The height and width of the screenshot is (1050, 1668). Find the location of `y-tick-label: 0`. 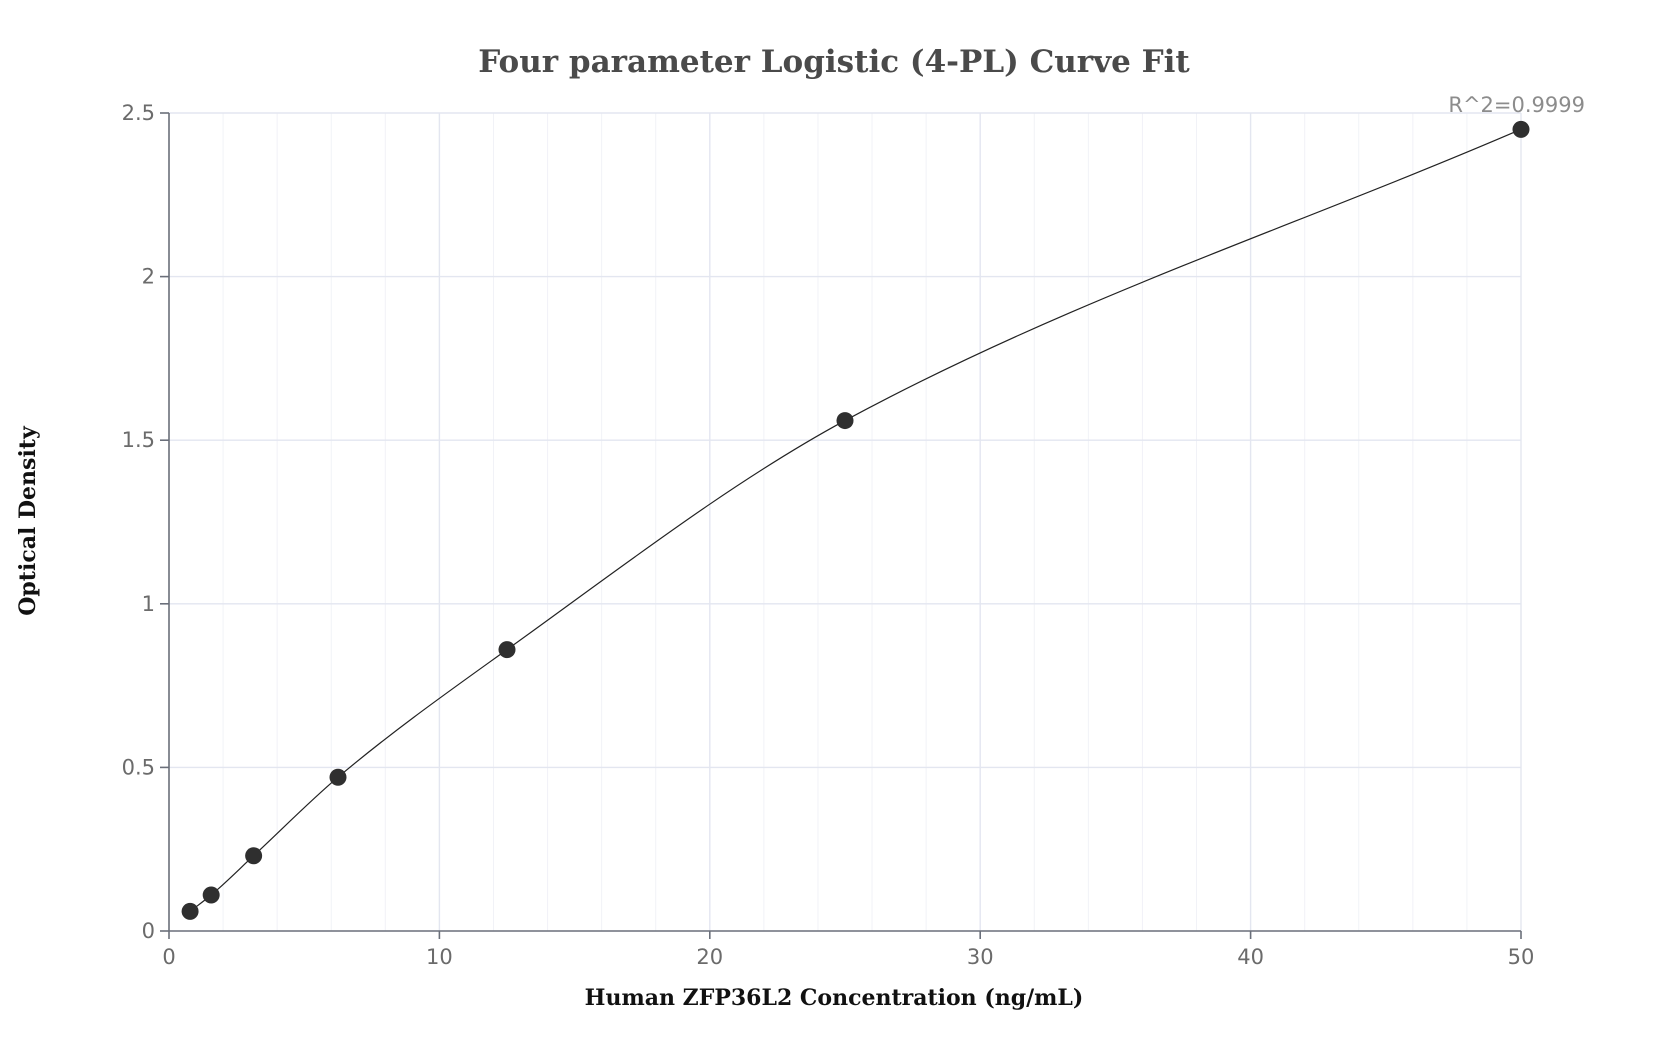

y-tick-label: 0 is located at coordinates (148, 931).